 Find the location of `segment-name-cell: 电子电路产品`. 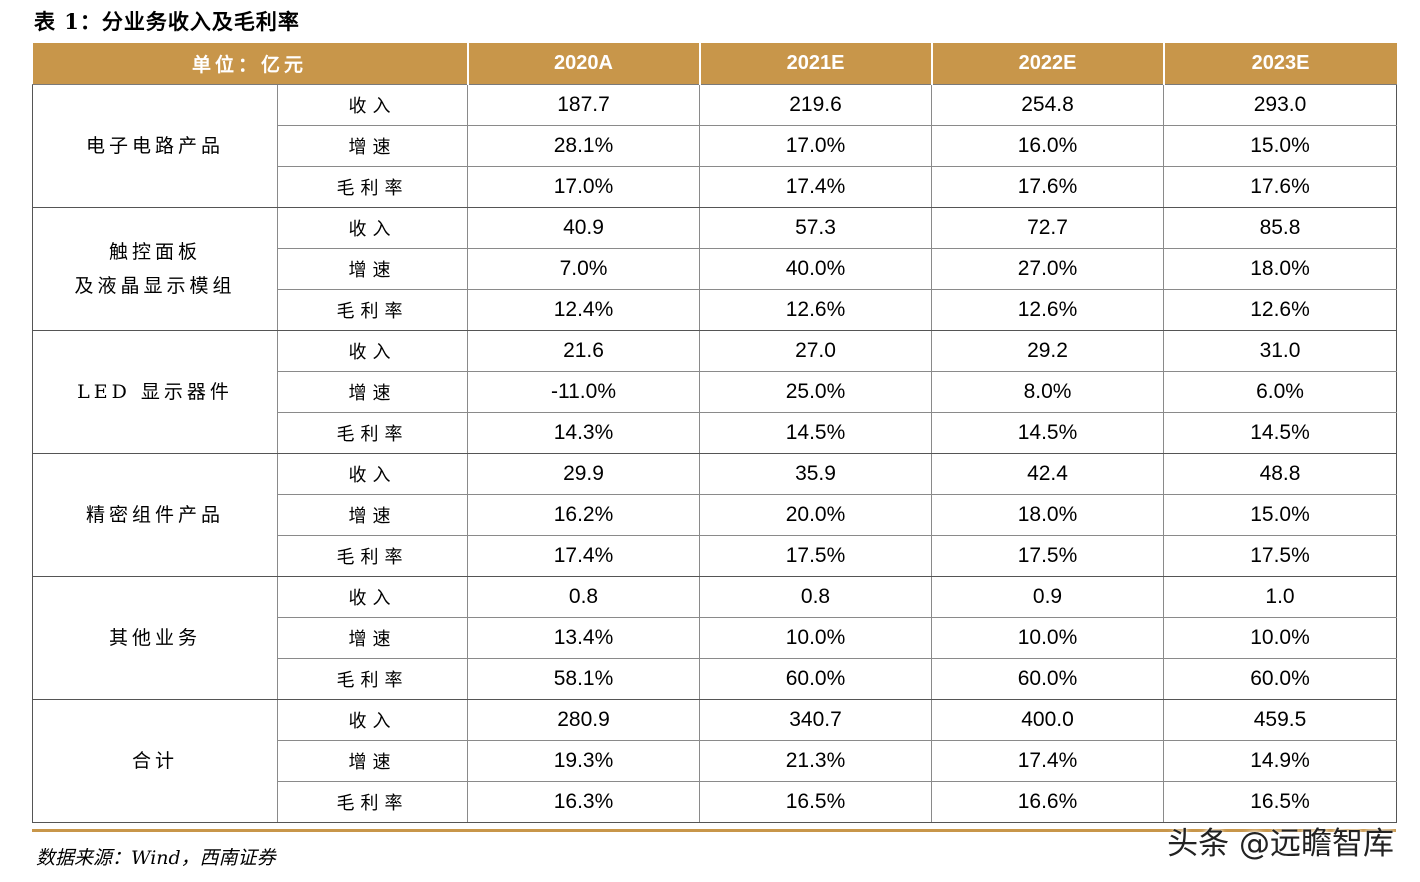

segment-name-cell: 电子电路产品 is located at coordinates (155, 146).